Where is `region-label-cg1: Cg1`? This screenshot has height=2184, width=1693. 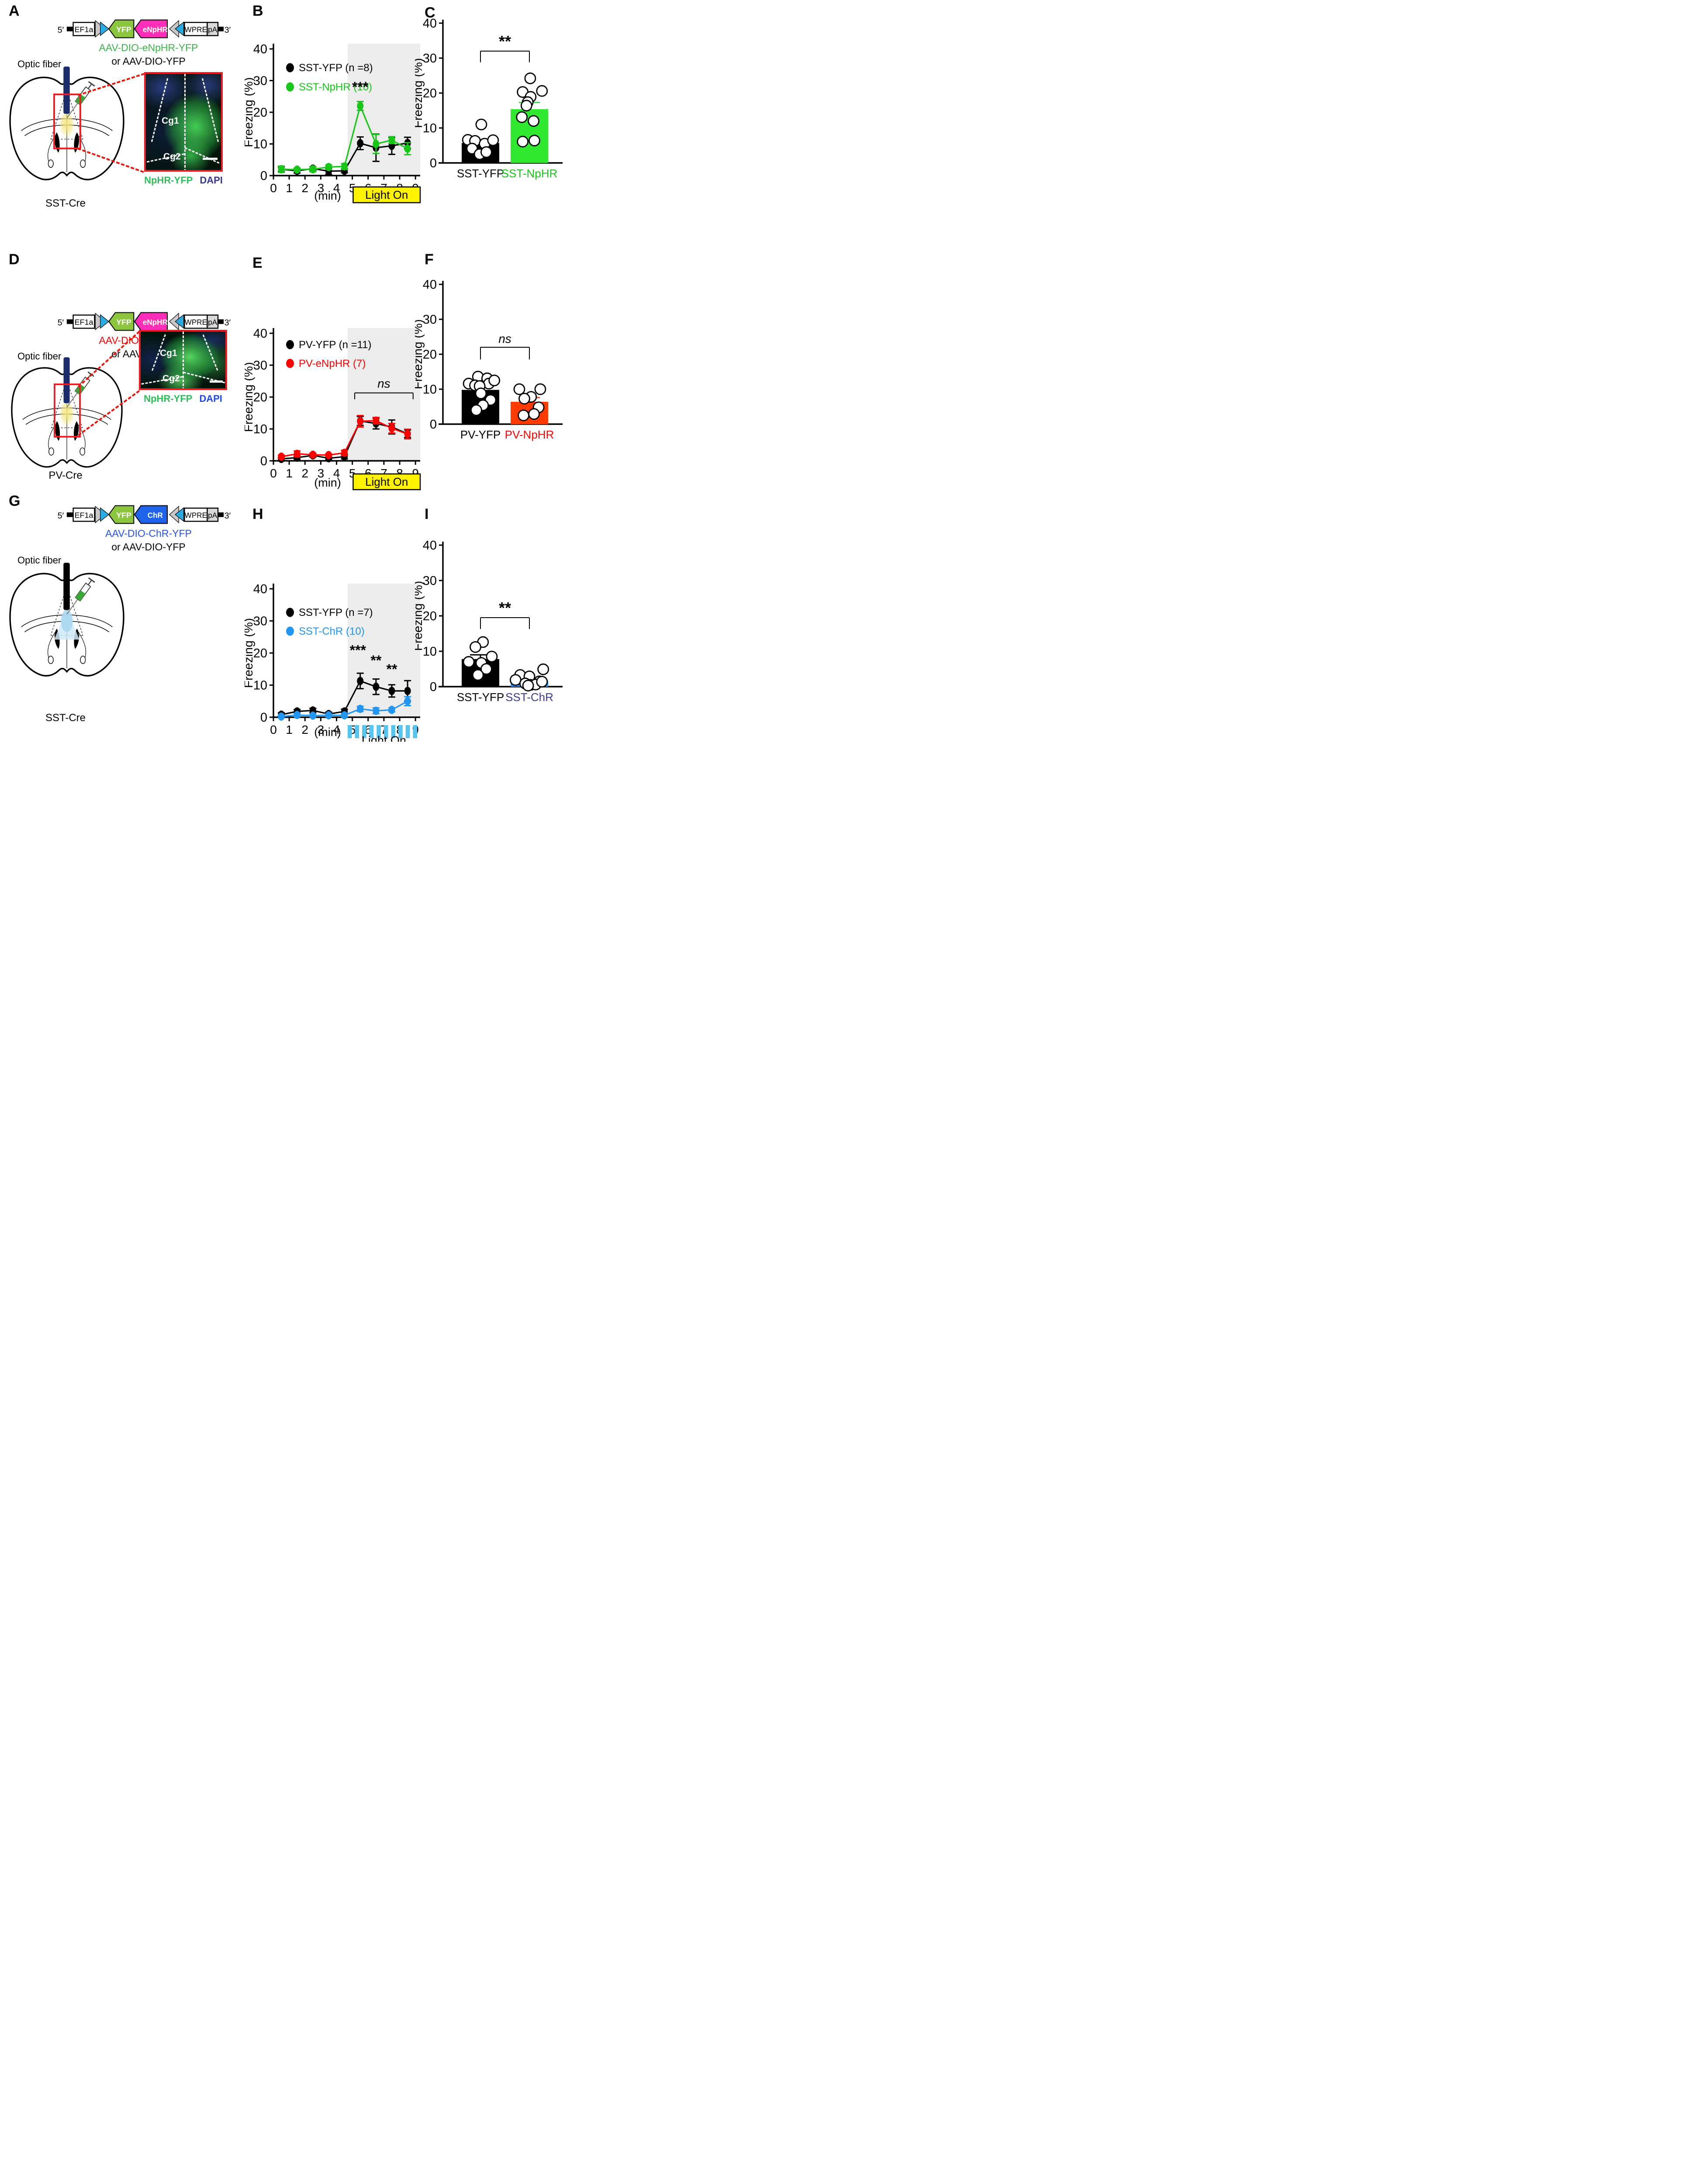 region-label-cg1: Cg1 is located at coordinates (168, 353).